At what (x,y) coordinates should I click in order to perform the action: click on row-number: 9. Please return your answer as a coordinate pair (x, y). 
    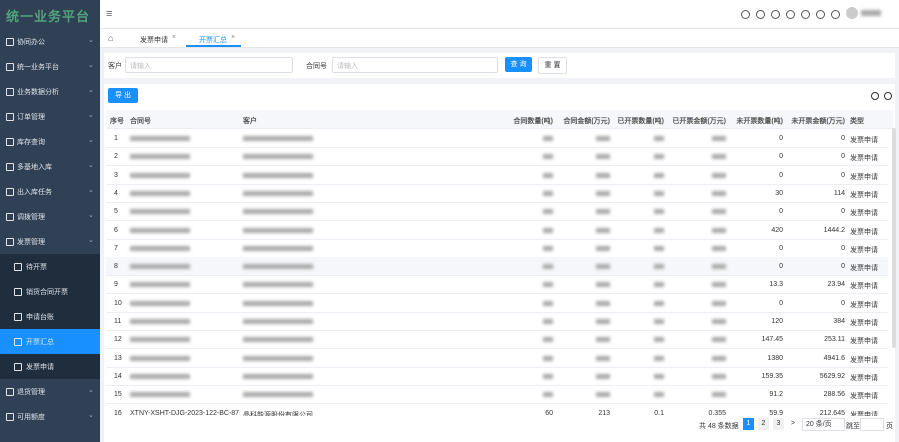
    Looking at the image, I should click on (116, 285).